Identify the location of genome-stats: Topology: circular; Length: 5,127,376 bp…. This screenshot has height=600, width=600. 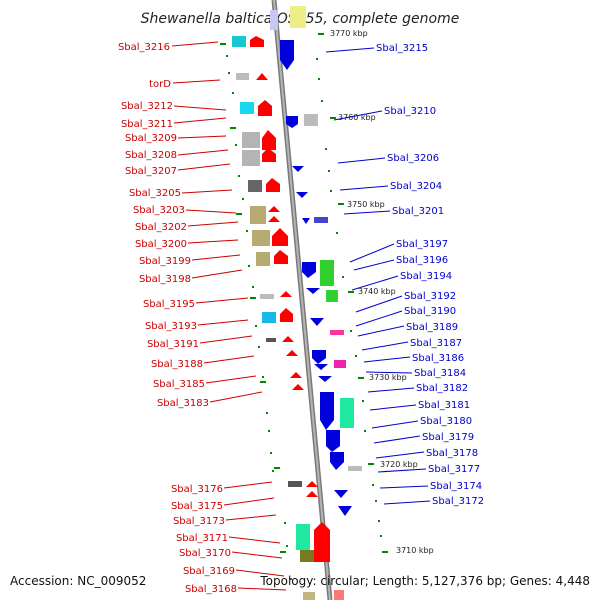
(424, 581).